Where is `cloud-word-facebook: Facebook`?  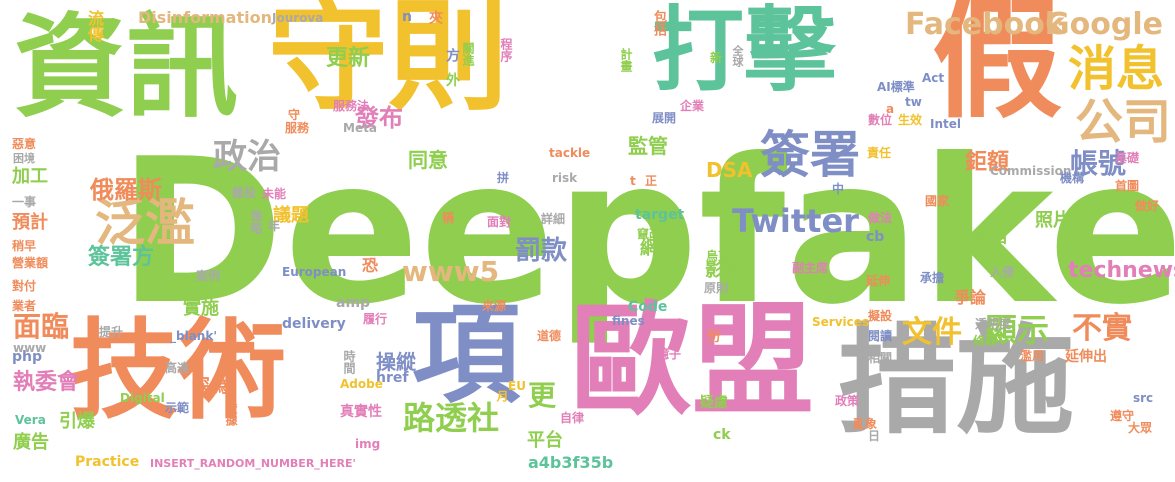
cloud-word-facebook: Facebook is located at coordinates (985, 24).